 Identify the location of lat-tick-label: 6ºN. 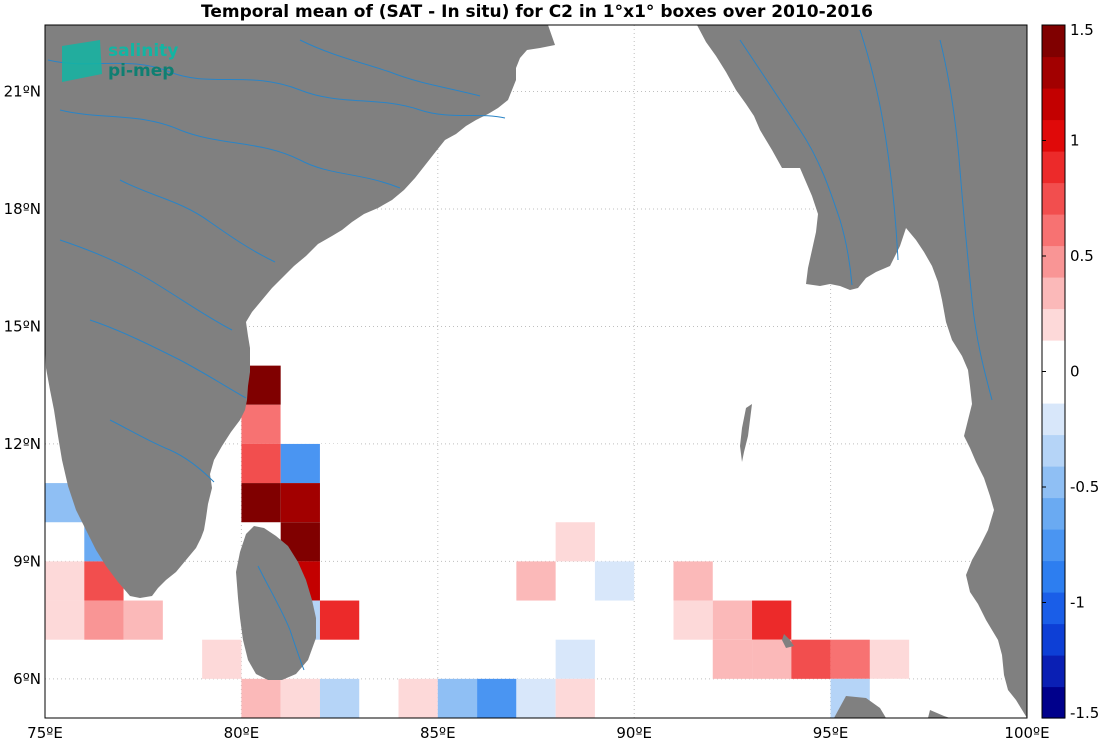
(27, 679).